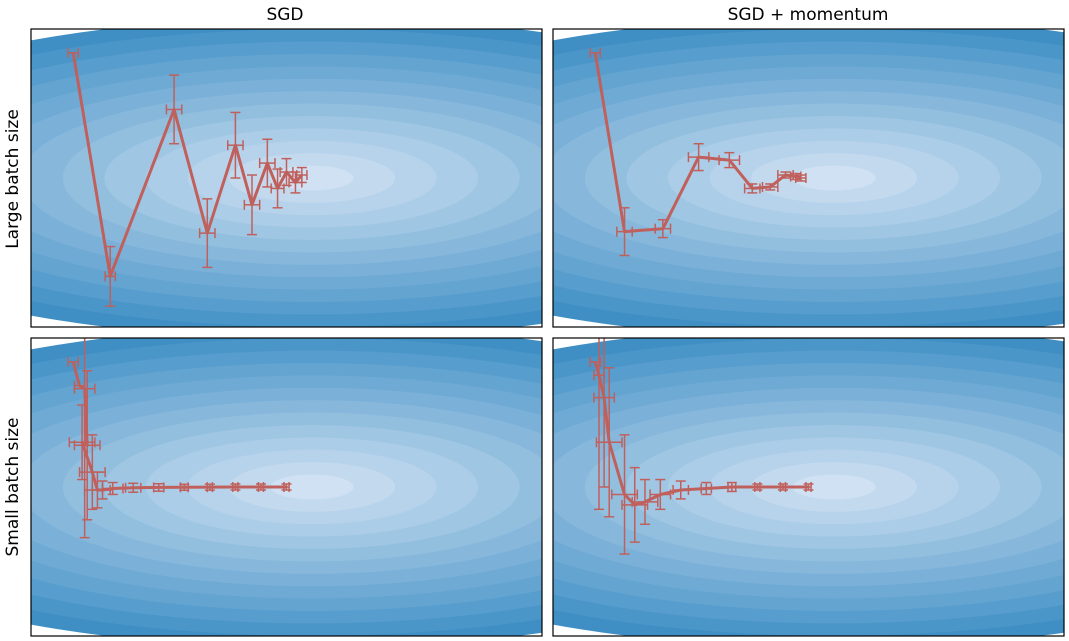 This screenshot has height=641, width=1069. I want to click on row-title-large-batch: Large batch size, so click(13, 179).